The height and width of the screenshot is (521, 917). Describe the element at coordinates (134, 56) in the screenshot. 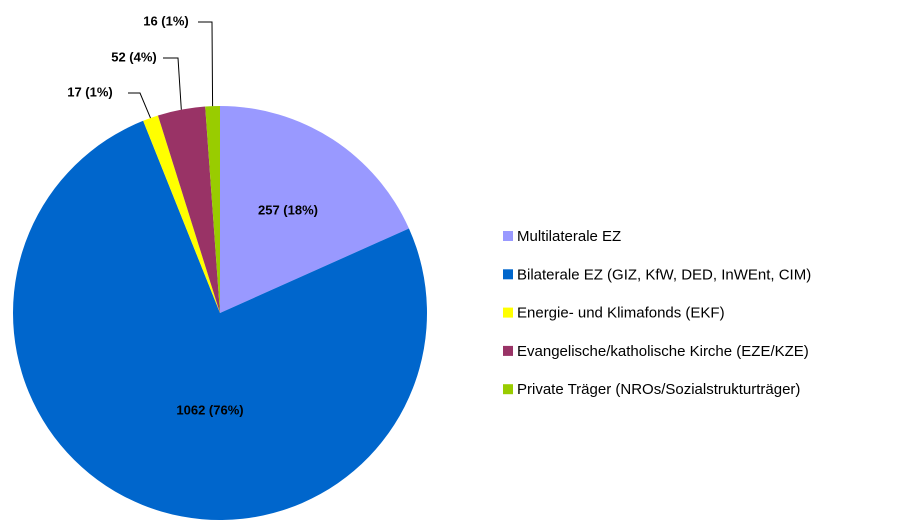

I see `data-label: 52 (4%)` at that location.